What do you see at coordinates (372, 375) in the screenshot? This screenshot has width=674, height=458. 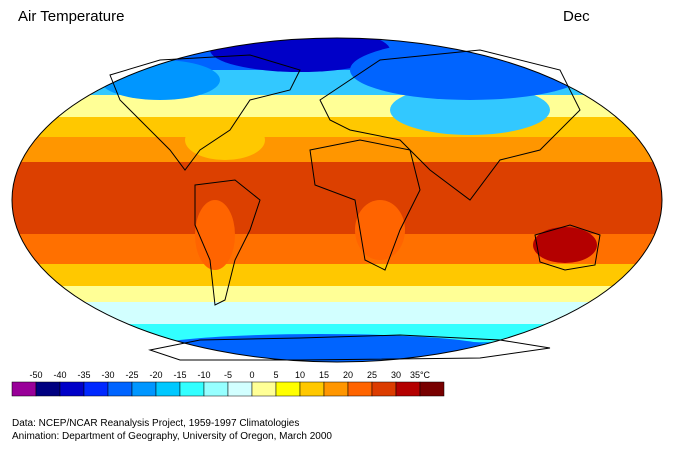 I see `legend-label: 25` at bounding box center [372, 375].